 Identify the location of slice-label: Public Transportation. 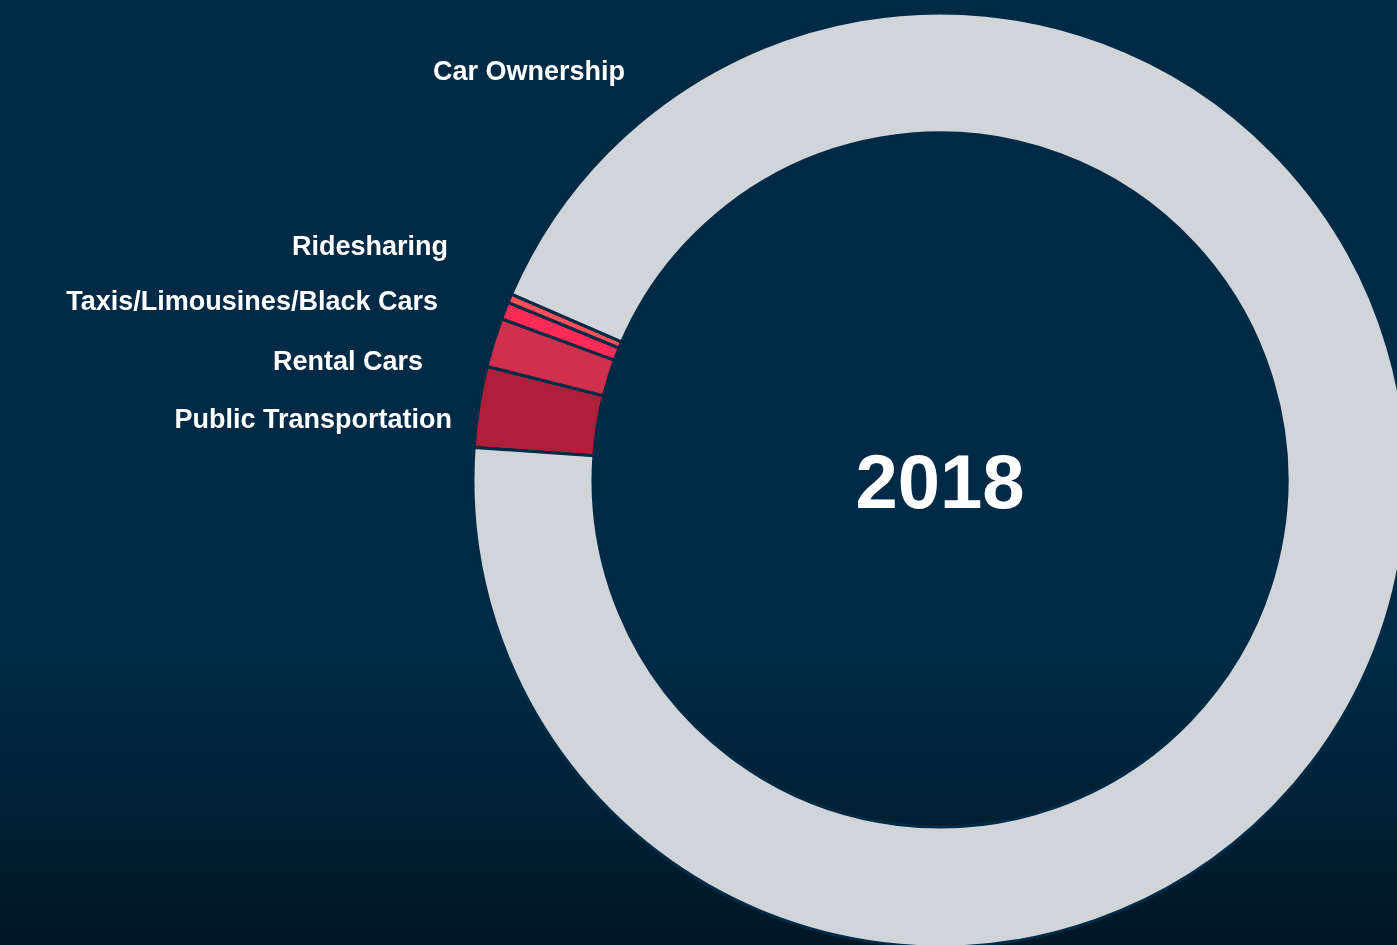
(313, 419).